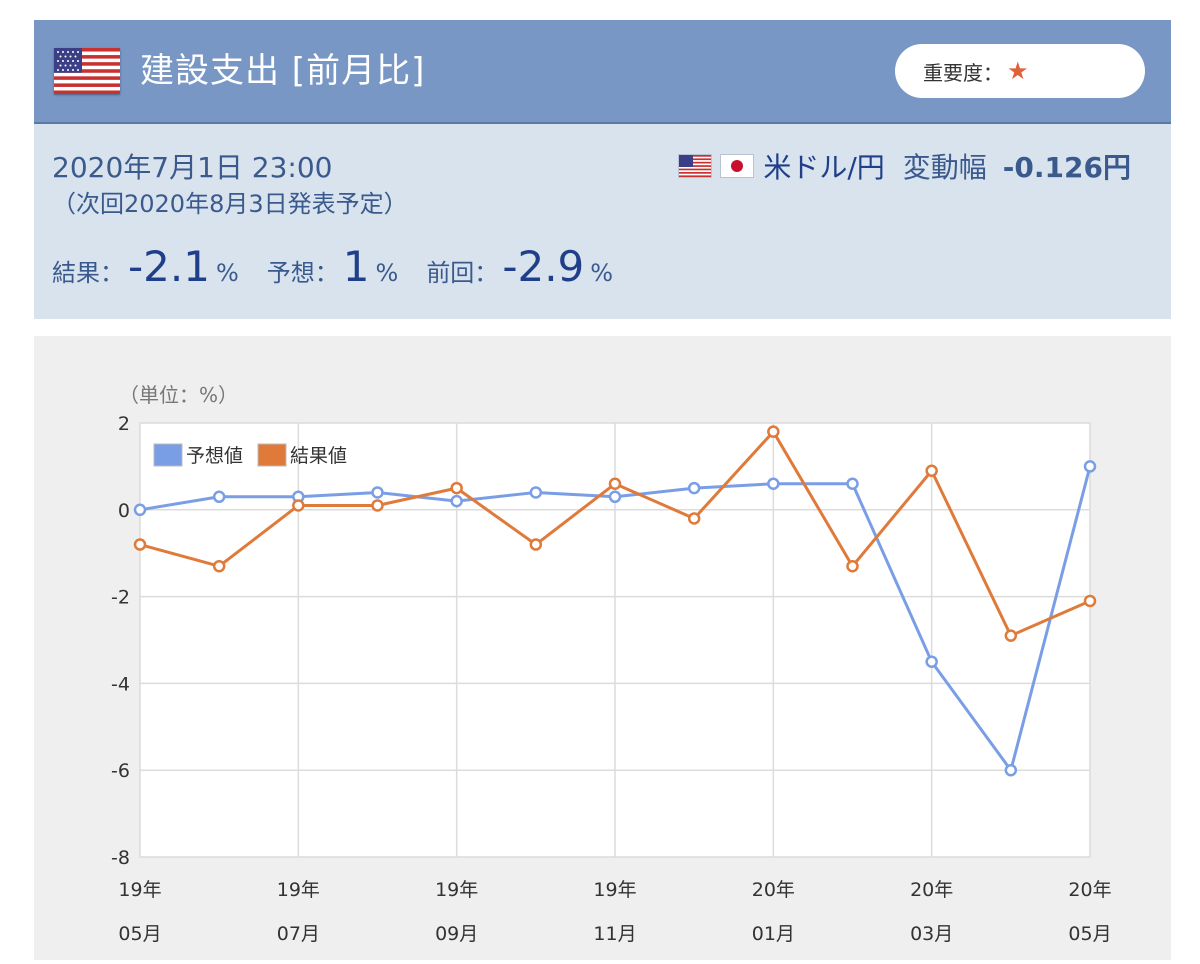 Image resolution: width=1200 pixels, height=964 pixels. I want to click on y-tick-label: -6, so click(120, 771).